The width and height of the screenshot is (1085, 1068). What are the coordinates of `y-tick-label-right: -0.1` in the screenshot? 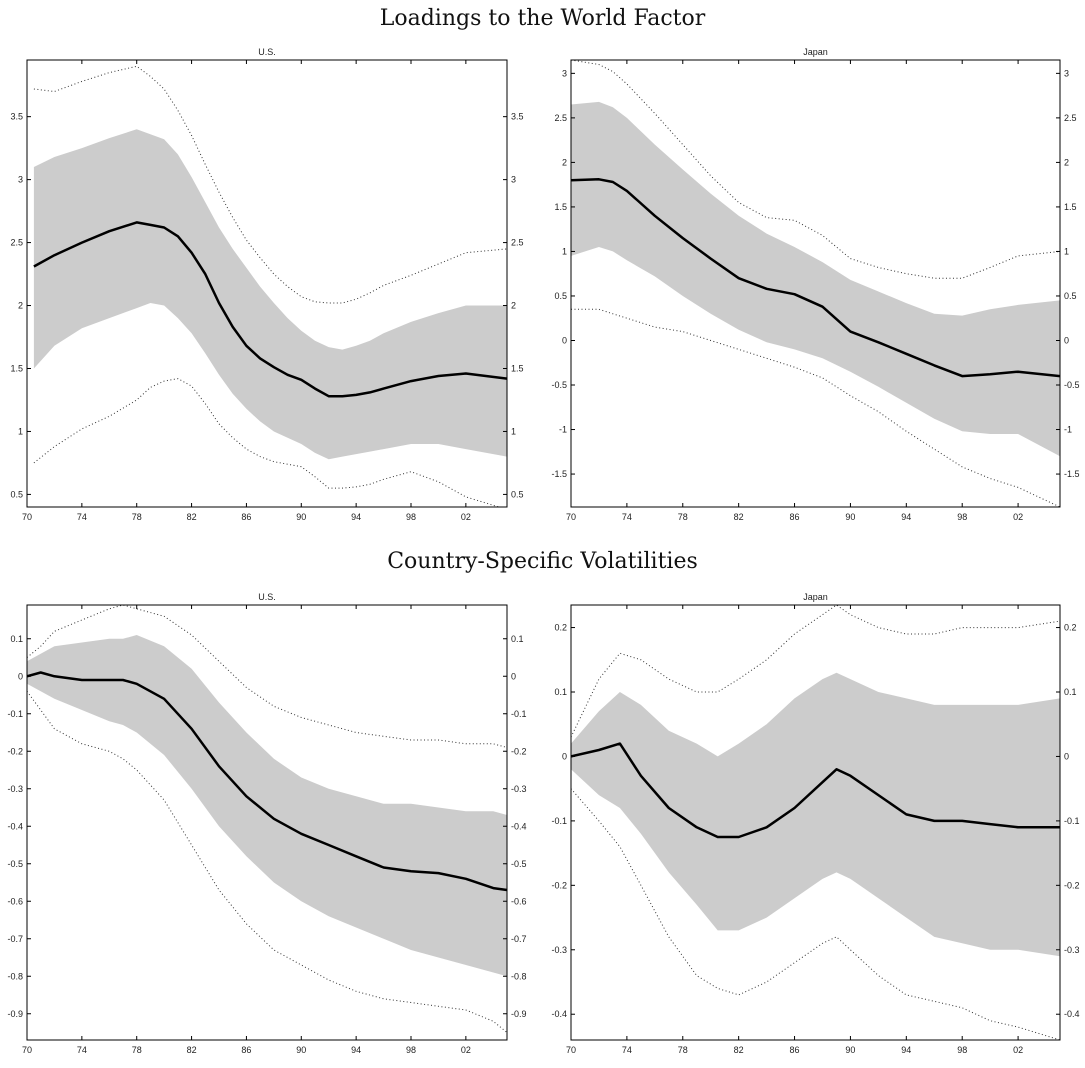 It's located at (519, 714).